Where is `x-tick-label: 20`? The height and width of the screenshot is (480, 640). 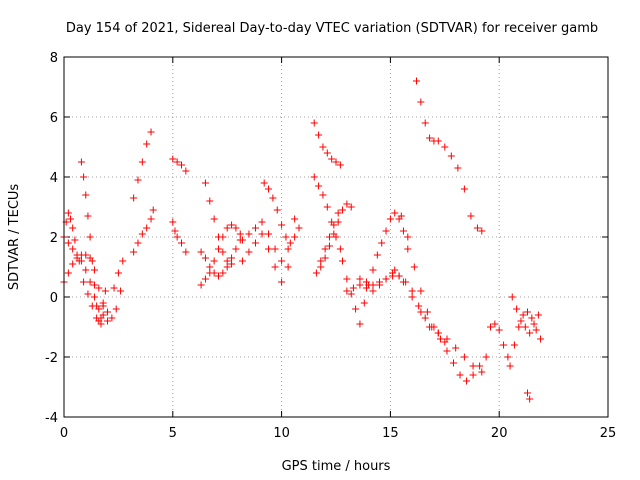
x-tick-label: 20 is located at coordinates (499, 433).